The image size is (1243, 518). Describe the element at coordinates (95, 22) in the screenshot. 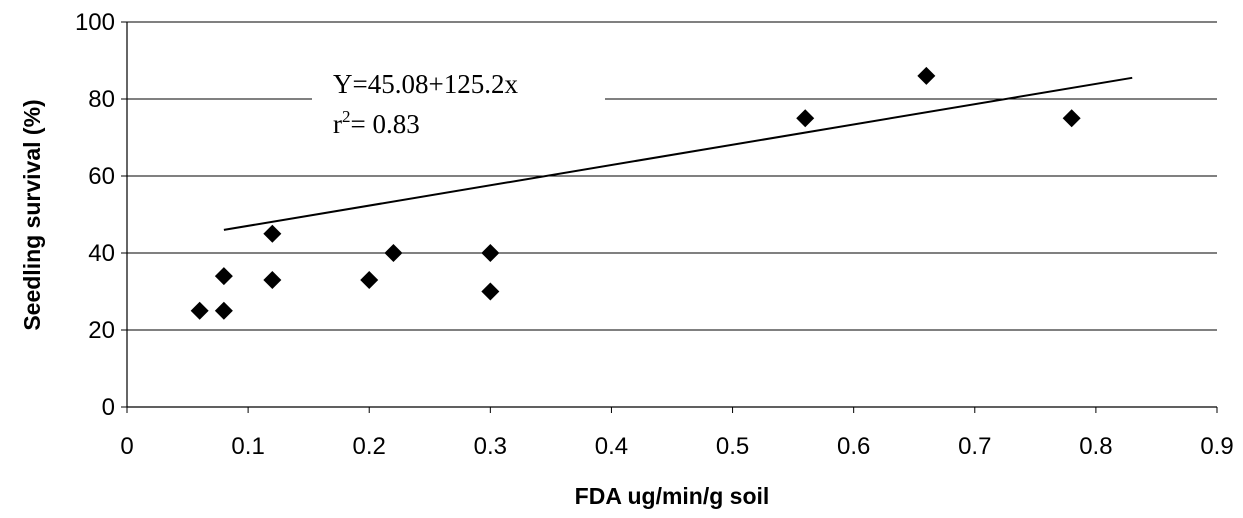

I see `y-tick-label-100: 100` at that location.